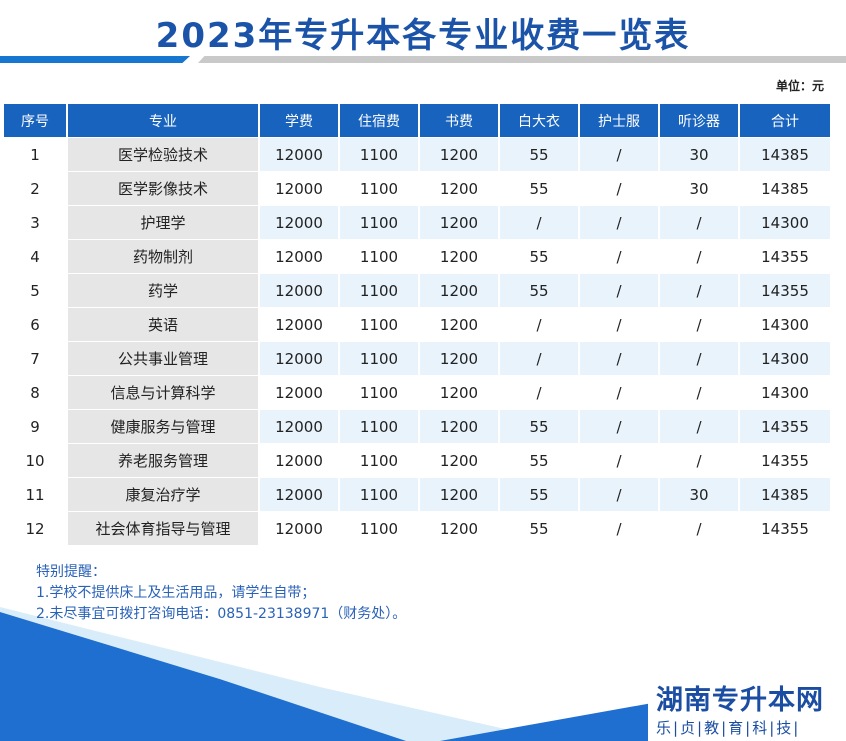 The image size is (846, 741). I want to click on unit-label: 单位：元, so click(799, 86).